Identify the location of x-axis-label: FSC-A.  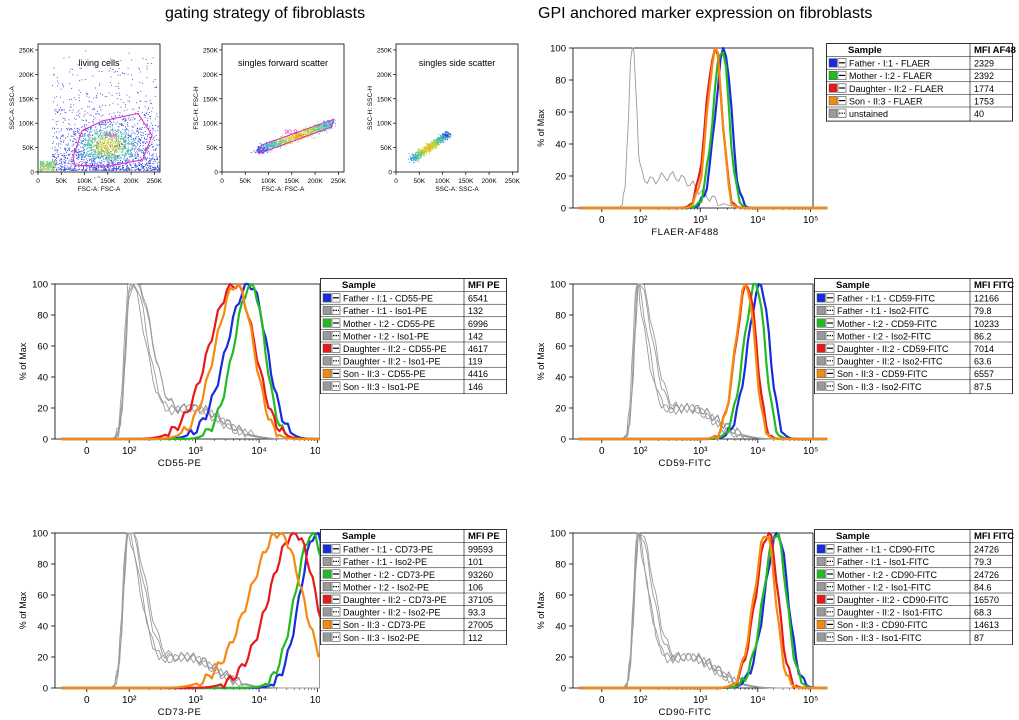
(99, 189).